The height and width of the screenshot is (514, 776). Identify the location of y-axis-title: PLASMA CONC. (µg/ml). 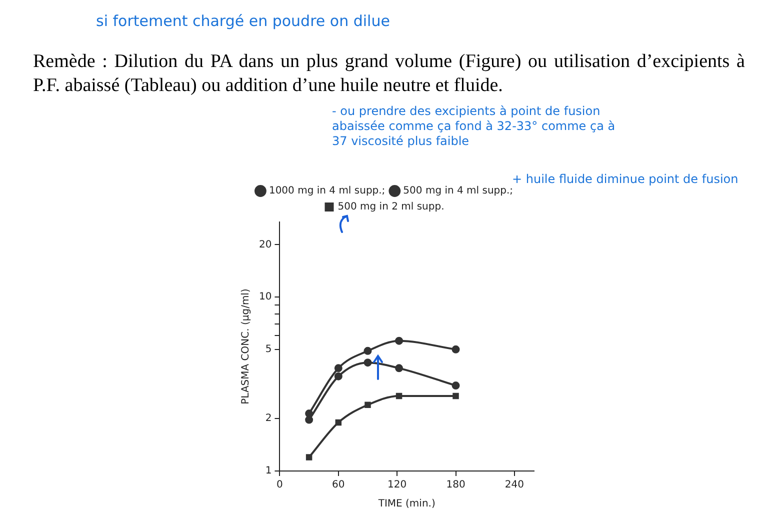
(246, 346).